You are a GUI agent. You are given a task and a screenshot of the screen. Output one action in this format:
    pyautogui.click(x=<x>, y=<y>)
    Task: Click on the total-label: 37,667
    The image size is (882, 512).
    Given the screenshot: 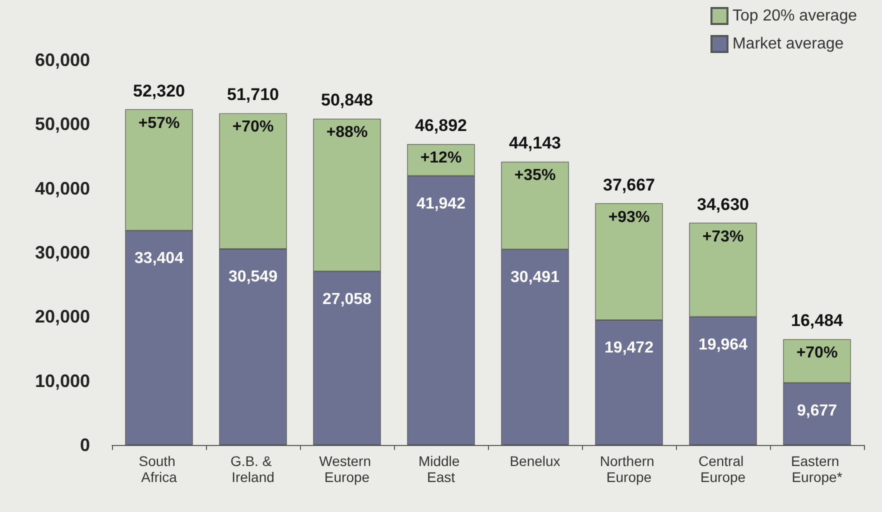 What is the action you would take?
    pyautogui.click(x=629, y=184)
    